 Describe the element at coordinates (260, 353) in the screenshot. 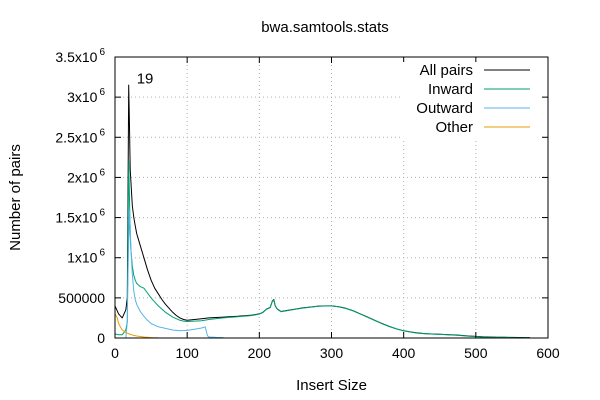

I see `x-tick-label: 200` at that location.